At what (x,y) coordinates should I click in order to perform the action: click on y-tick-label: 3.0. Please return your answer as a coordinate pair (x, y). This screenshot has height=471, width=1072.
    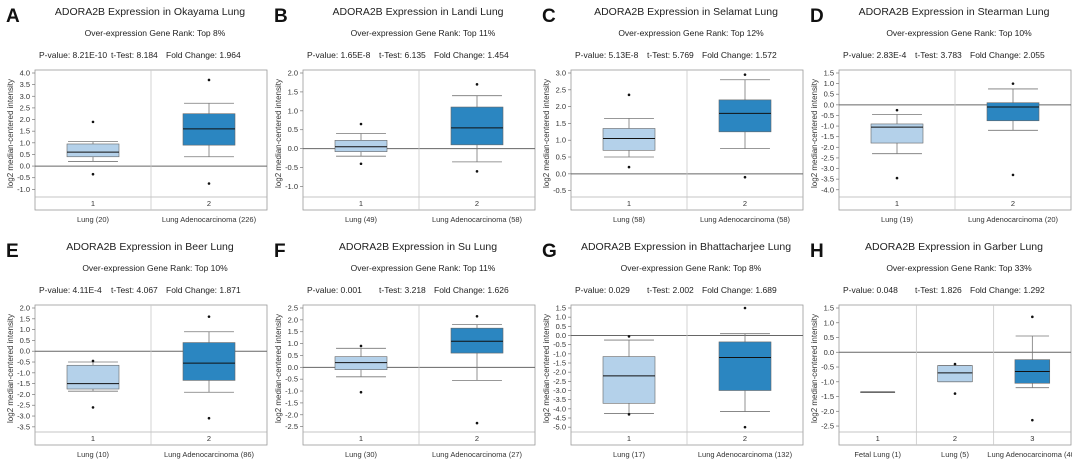
    Looking at the image, I should click on (25, 96).